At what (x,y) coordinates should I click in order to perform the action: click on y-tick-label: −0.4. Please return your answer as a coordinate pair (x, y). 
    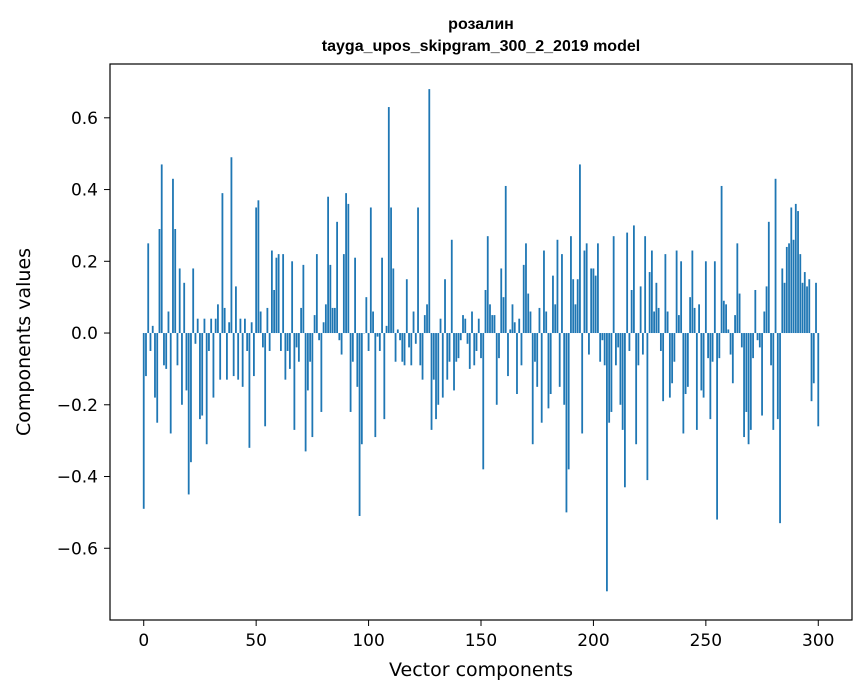
    Looking at the image, I should click on (77, 478).